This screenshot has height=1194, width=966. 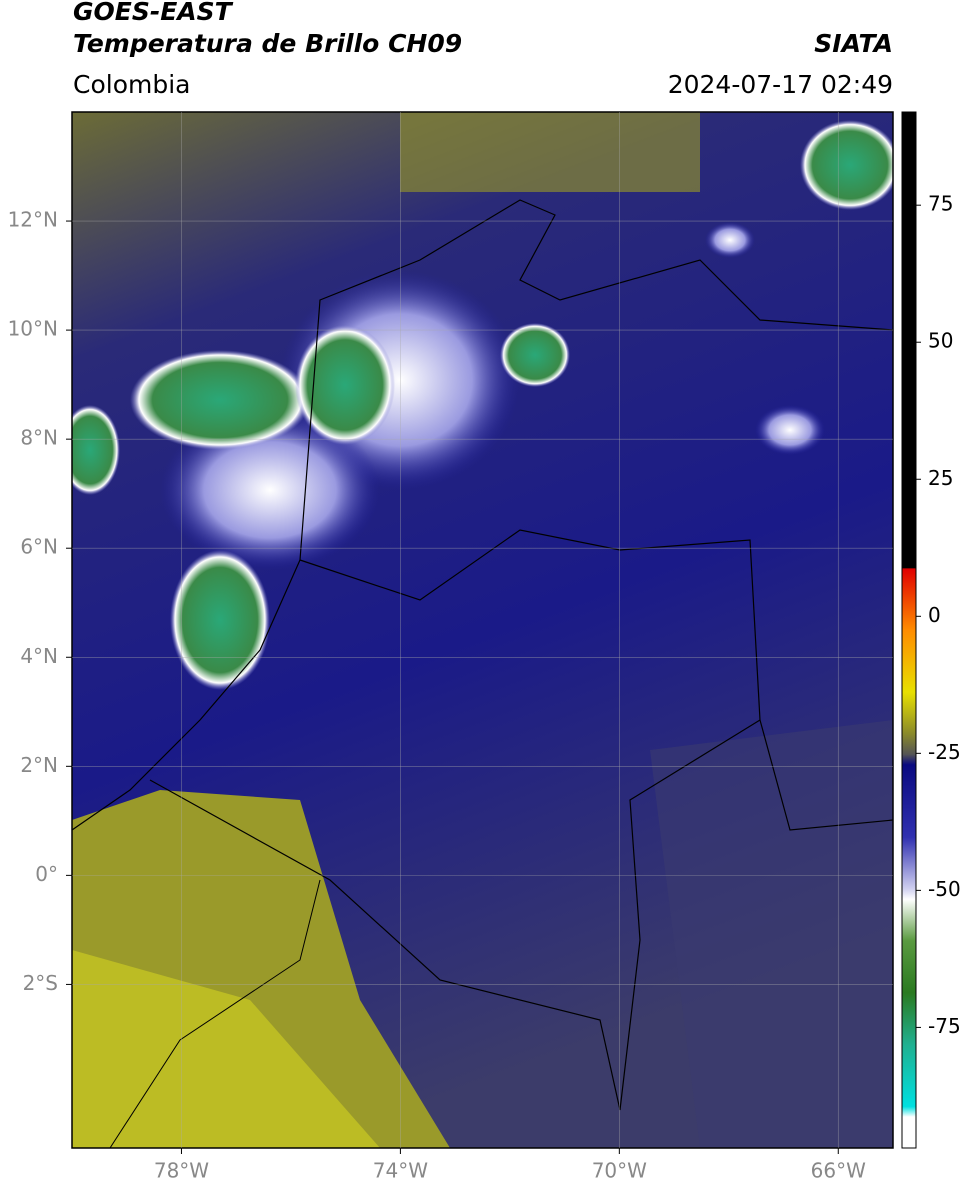 I want to click on x-tick-label: 66°W, so click(x=838, y=1171).